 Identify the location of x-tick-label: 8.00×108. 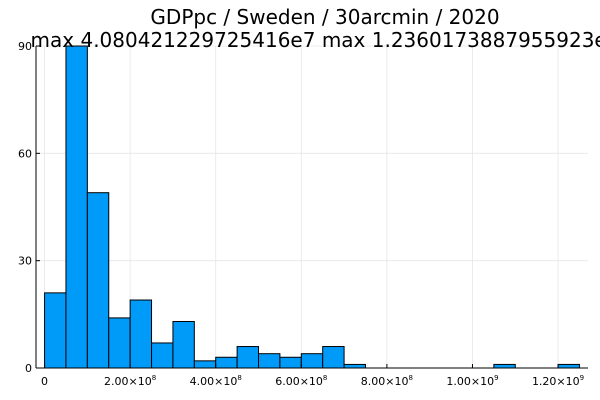
(387, 381).